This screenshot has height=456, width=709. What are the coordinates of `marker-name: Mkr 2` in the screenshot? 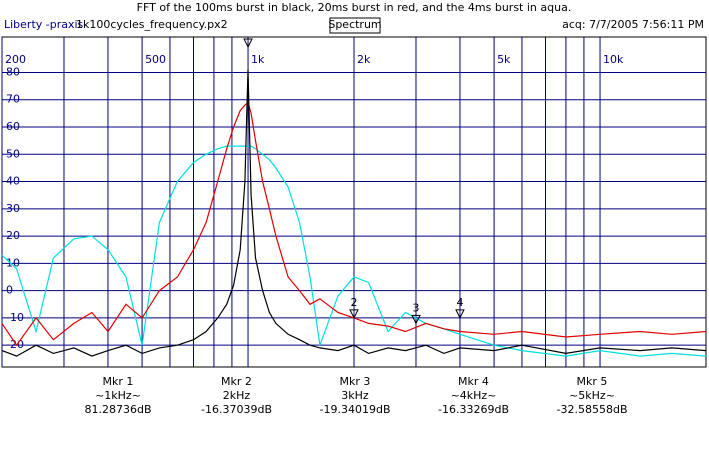 It's located at (236, 381).